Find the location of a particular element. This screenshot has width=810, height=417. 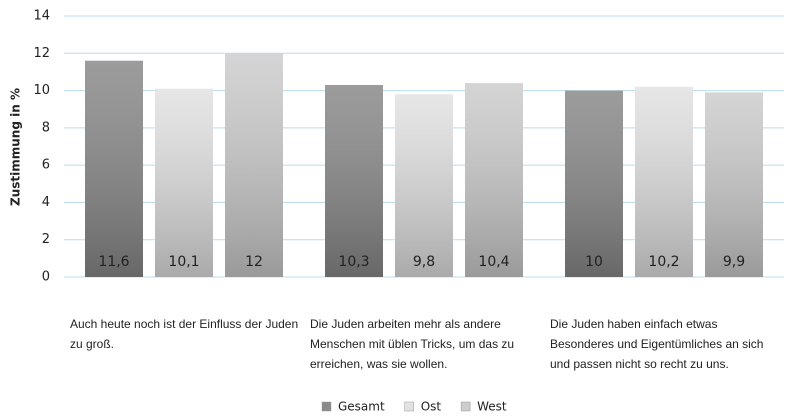

y-tick-label: 2 is located at coordinates (46, 239).